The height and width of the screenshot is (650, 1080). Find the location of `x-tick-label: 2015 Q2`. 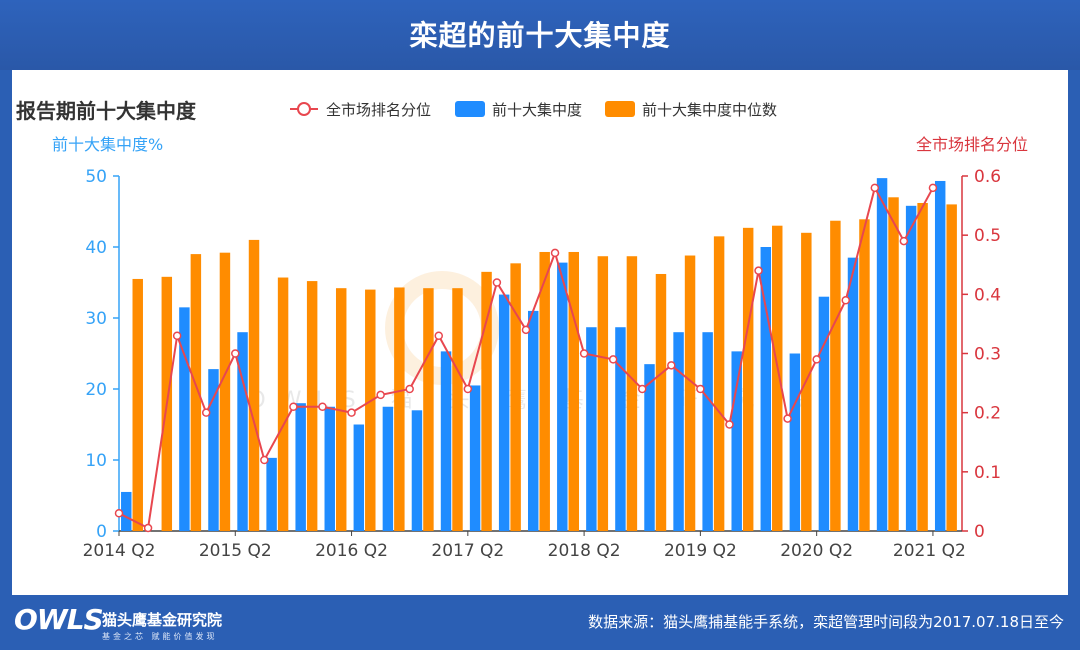

x-tick-label: 2015 Q2 is located at coordinates (235, 551).